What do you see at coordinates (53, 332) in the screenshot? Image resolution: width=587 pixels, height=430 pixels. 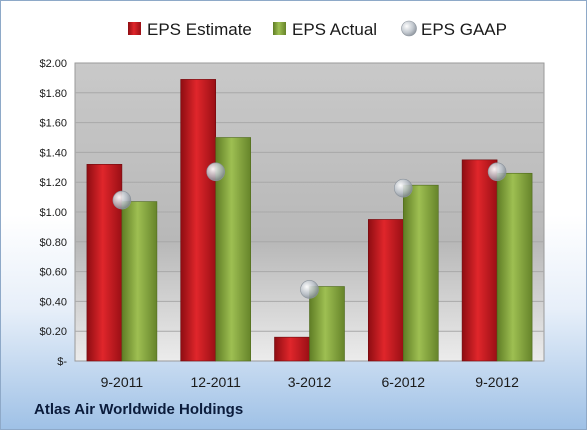 I see `y-tick-label: $0.20` at bounding box center [53, 332].